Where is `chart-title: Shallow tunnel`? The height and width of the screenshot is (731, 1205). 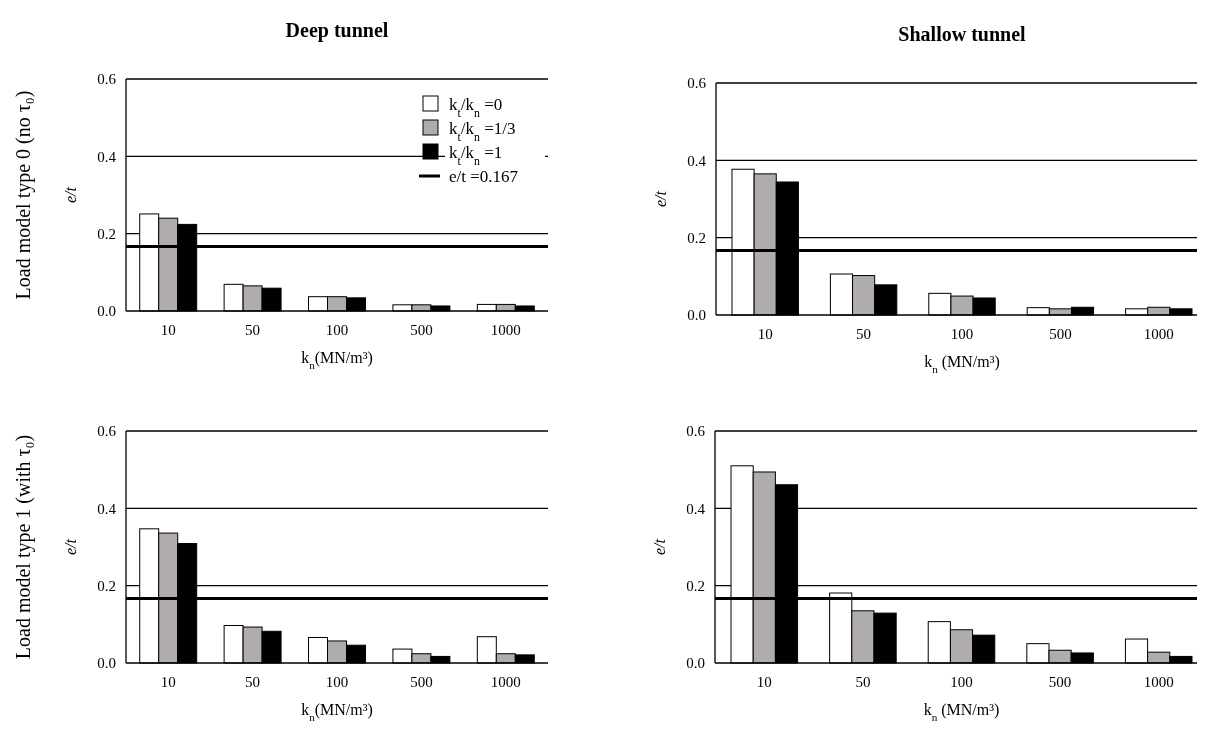 chart-title: Shallow tunnel is located at coordinates (962, 34).